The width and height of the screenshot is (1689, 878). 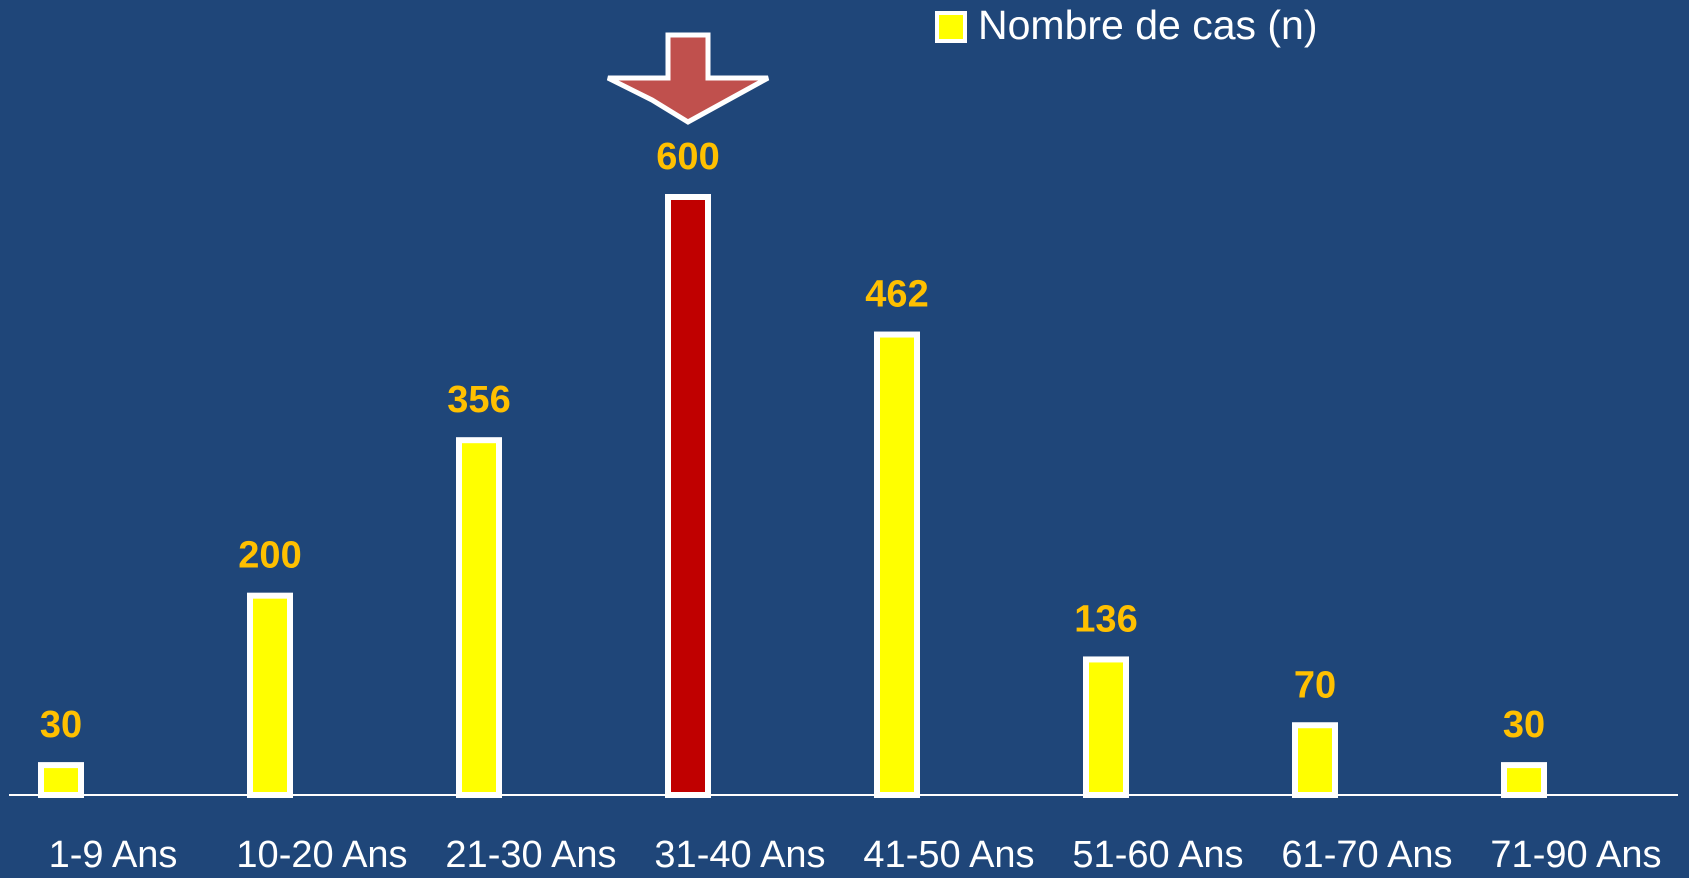 What do you see at coordinates (687, 157) in the screenshot?
I see `value-label: 600` at bounding box center [687, 157].